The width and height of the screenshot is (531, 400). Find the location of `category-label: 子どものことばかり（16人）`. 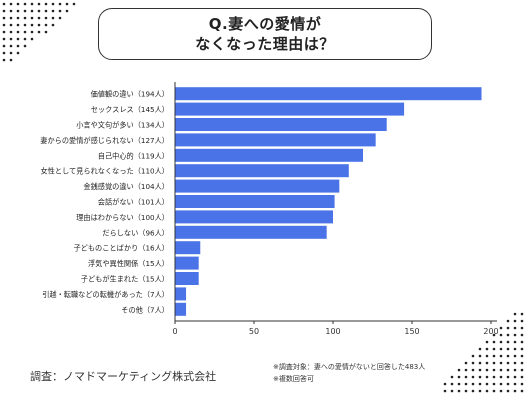

category-label: 子どものことばかり（16人） is located at coordinates (121, 248).